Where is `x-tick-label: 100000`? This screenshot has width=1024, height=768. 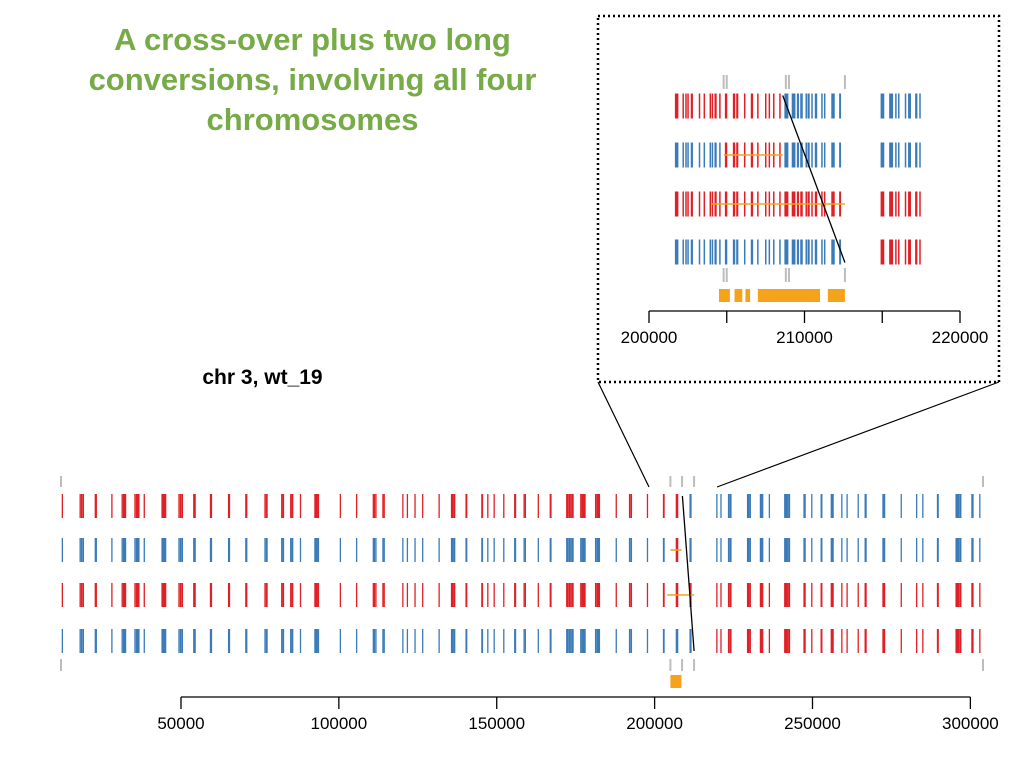
x-tick-label: 100000 is located at coordinates (338, 723).